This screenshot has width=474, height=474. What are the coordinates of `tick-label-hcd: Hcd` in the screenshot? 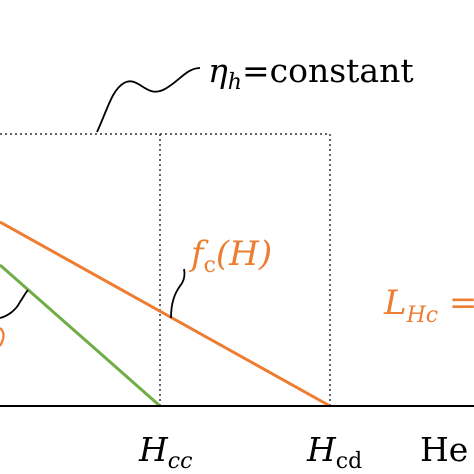 It's located at (334, 452).